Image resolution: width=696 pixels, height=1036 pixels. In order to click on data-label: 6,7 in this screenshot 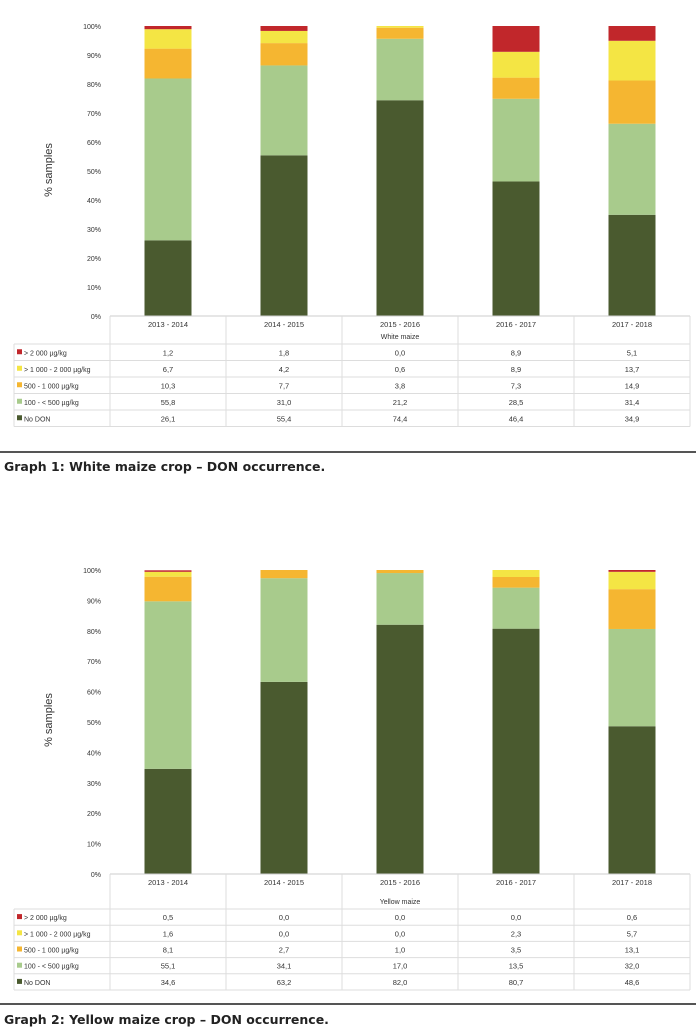, I will do `click(168, 369)`.